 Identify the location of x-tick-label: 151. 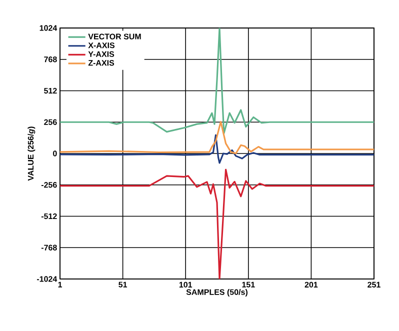
(248, 285).